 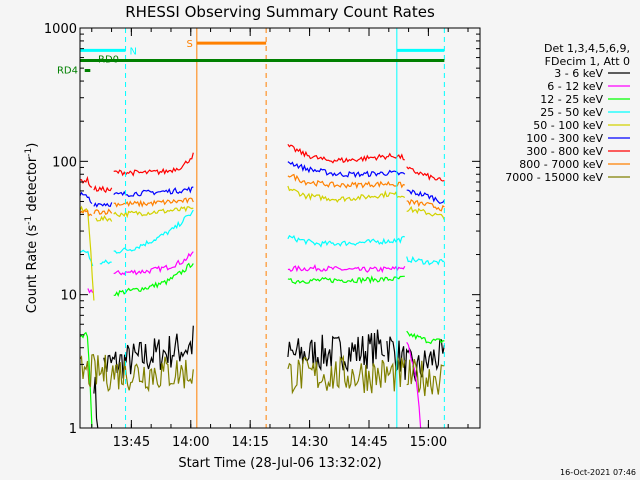 What do you see at coordinates (568, 125) in the screenshot?
I see `legend-entry-label: 50 - 100 keV` at bounding box center [568, 125].